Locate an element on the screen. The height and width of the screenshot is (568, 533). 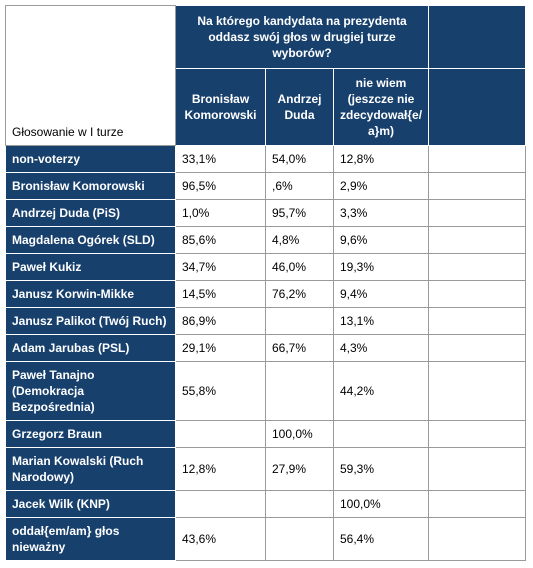
data-row: Janusz Korwin-Mikke 14,5% 76,2% 9,4% is located at coordinates (266, 294).